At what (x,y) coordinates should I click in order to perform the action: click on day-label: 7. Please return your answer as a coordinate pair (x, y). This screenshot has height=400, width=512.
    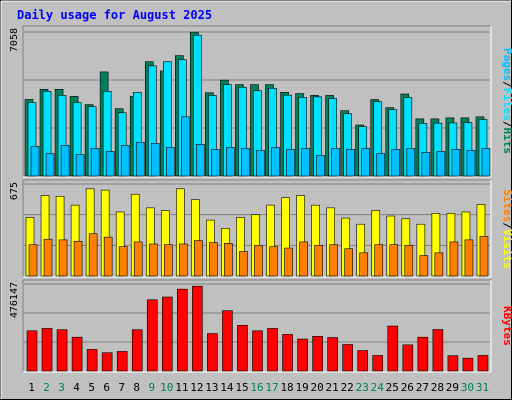
    Looking at the image, I should click on (121, 387).